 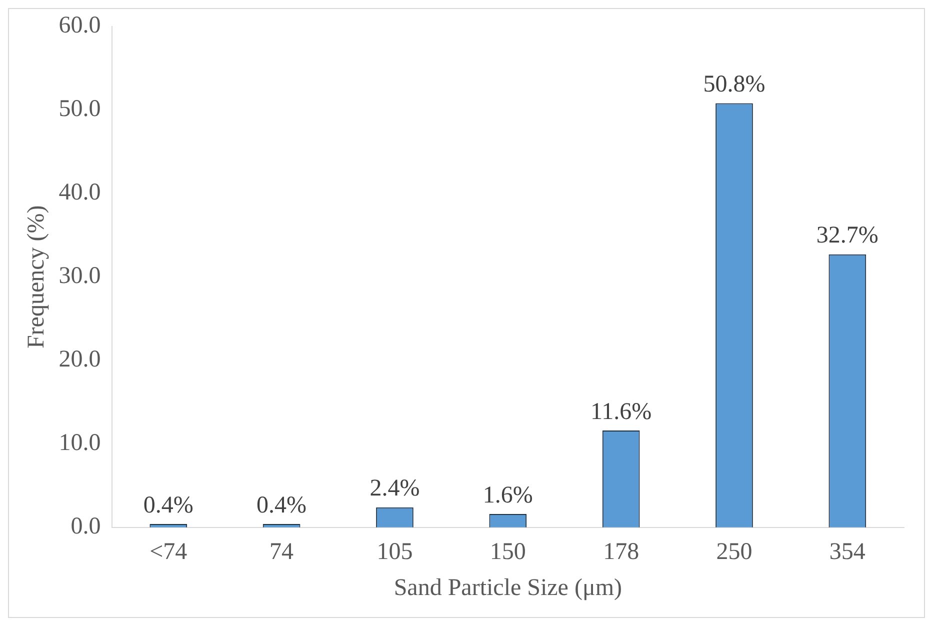 I want to click on y-tick-label: 10.0, so click(x=79, y=443).